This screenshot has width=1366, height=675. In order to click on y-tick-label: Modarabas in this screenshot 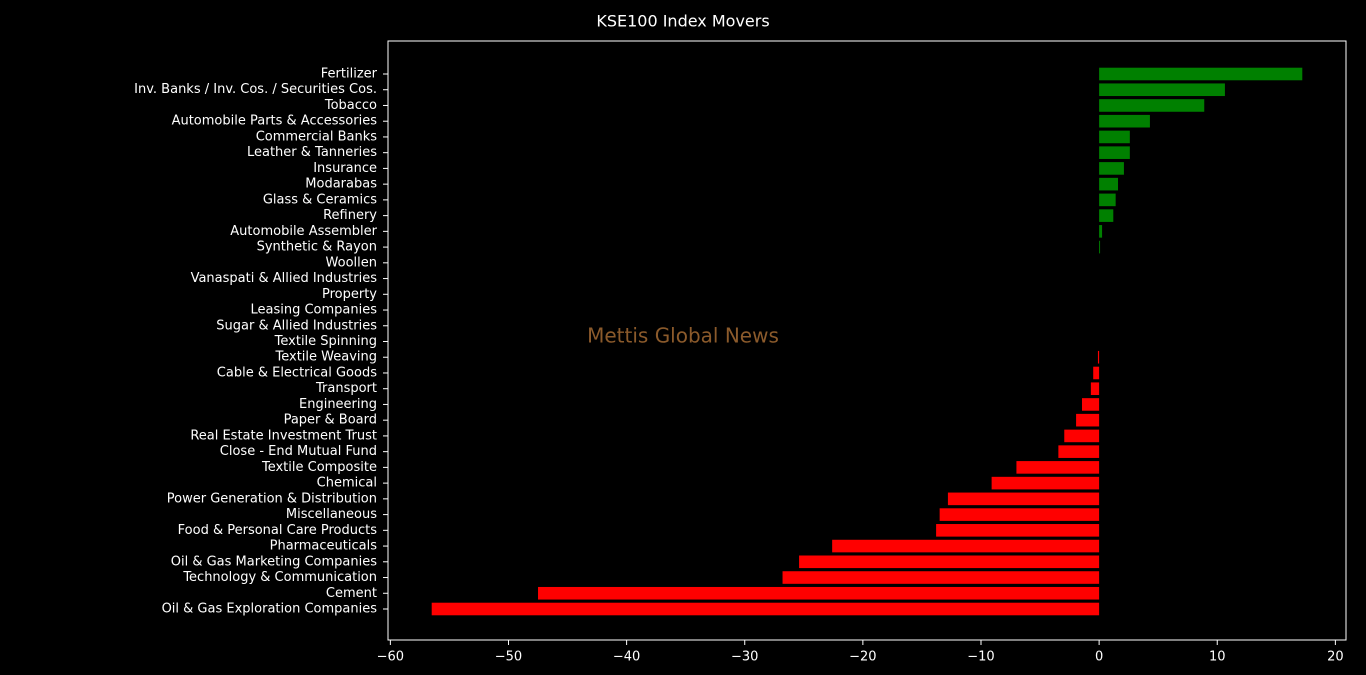, I will do `click(341, 184)`.